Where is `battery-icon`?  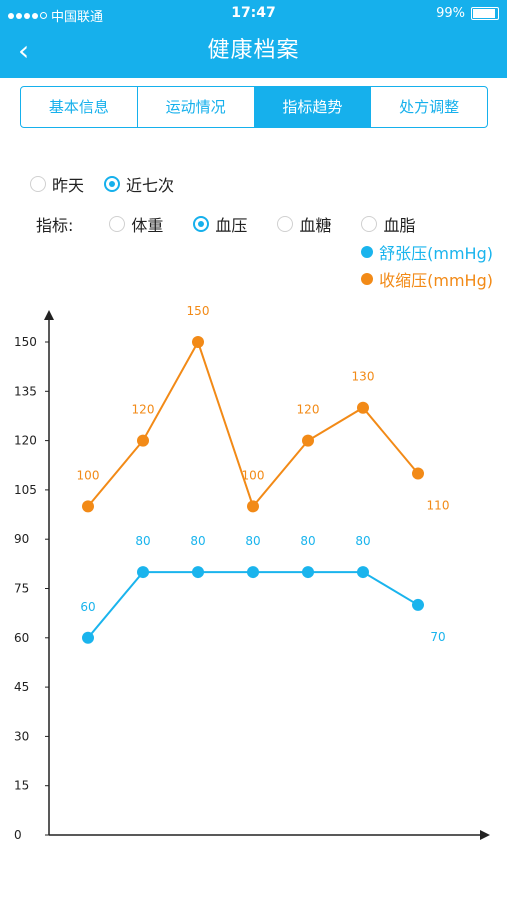
battery-icon is located at coordinates (485, 13).